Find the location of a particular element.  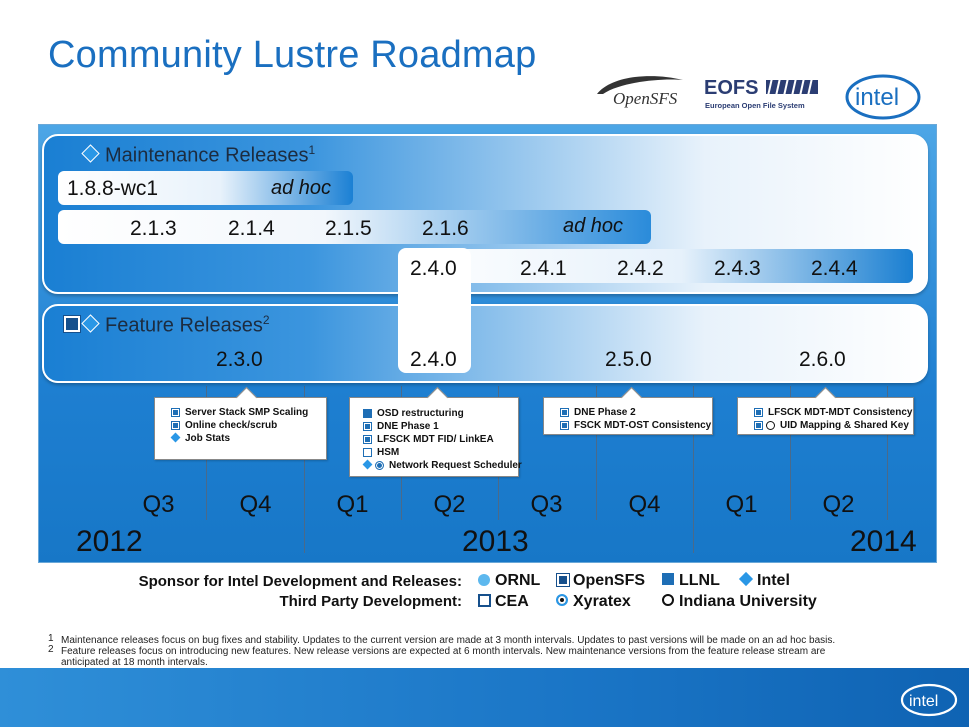

callout-item: HSM is located at coordinates (445, 452).